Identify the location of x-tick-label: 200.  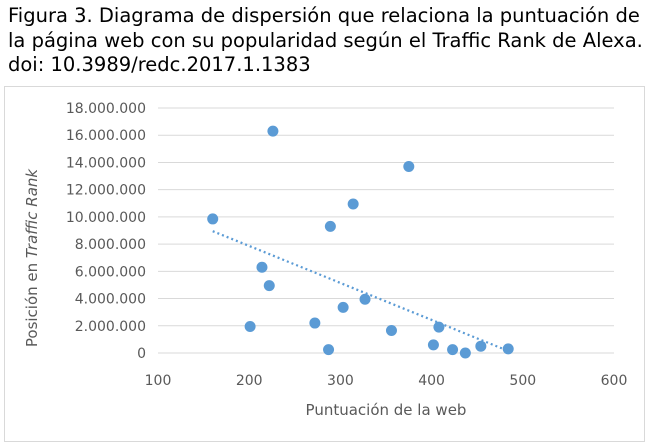
(249, 381).